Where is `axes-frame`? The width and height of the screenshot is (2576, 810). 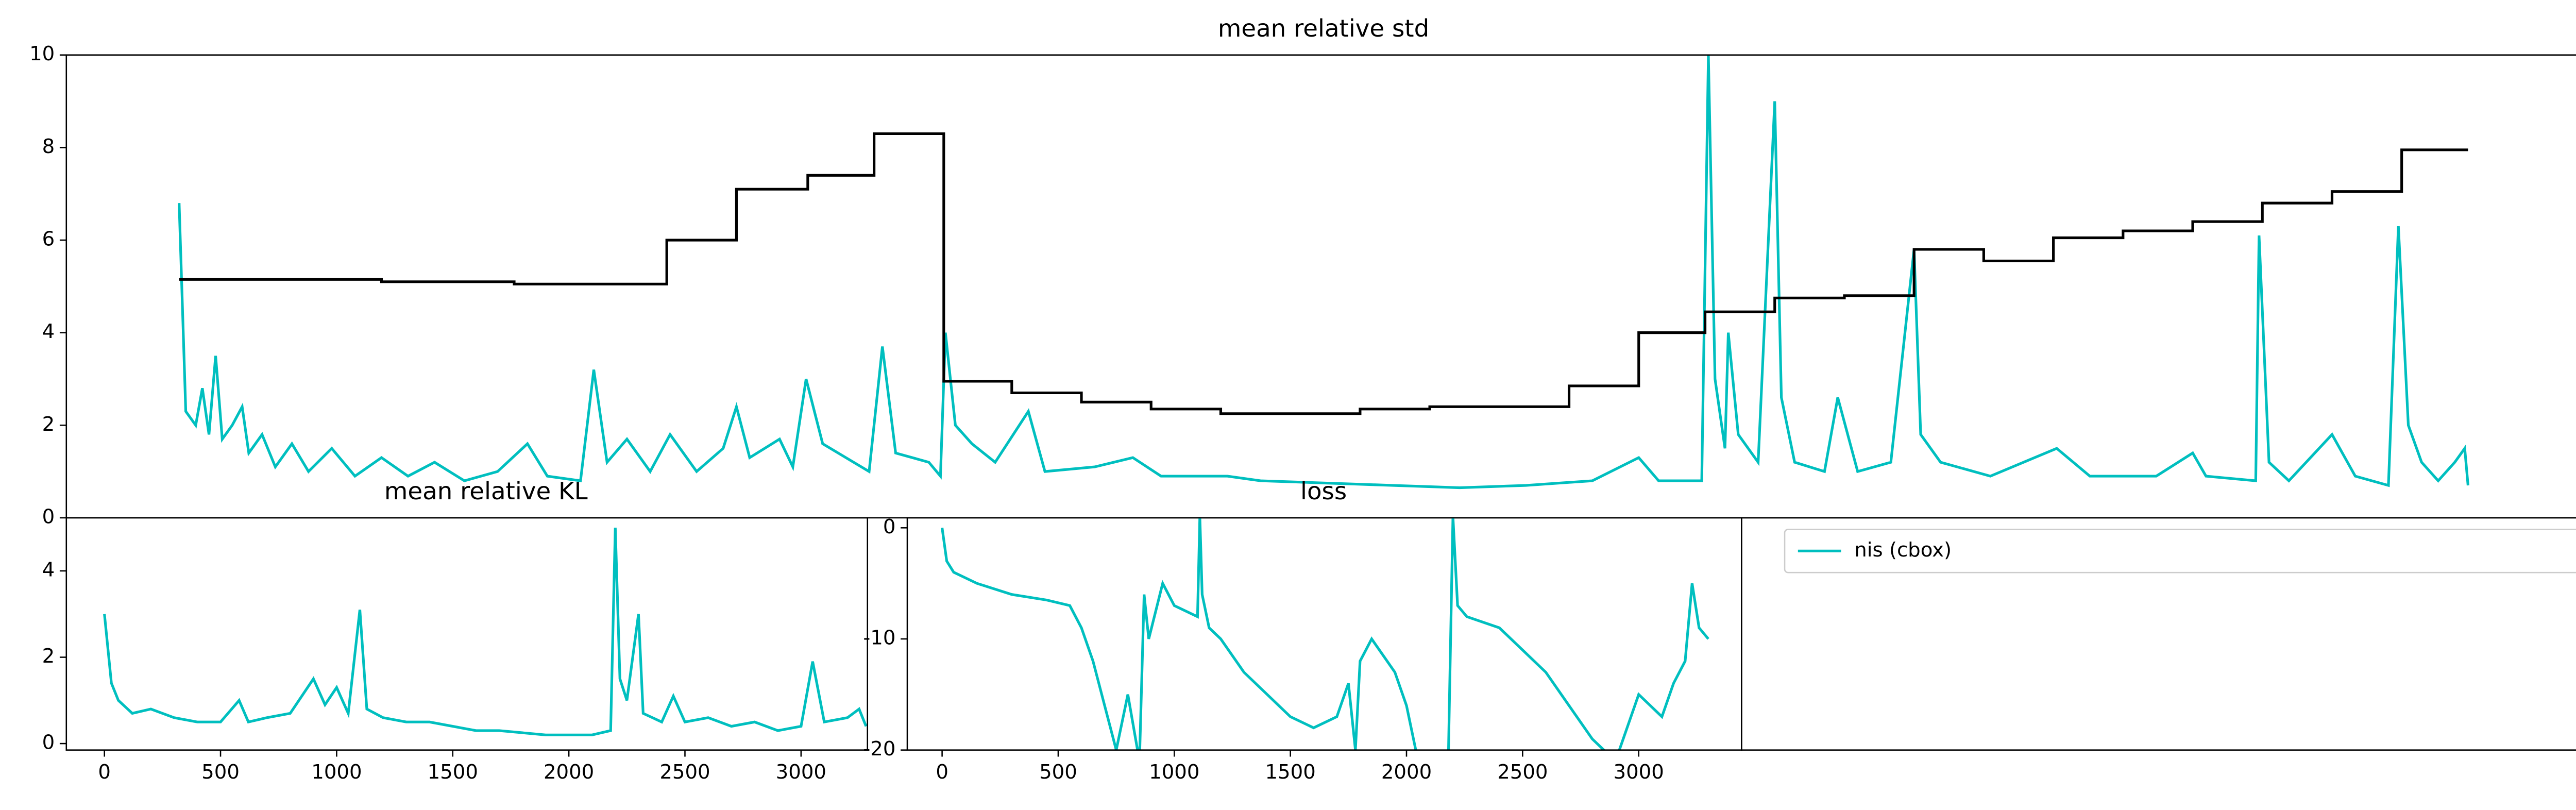
axes-frame is located at coordinates (467, 634).